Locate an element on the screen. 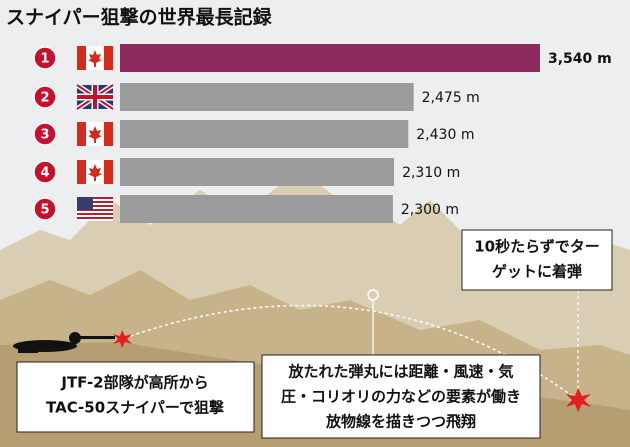 This screenshot has height=447, width=630. annotation: 10秒たらずでター is located at coordinates (537, 247).